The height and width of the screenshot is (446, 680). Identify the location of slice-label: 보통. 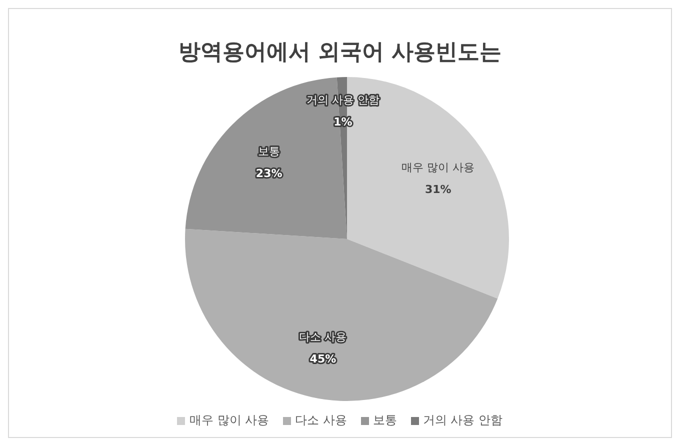
(269, 151).